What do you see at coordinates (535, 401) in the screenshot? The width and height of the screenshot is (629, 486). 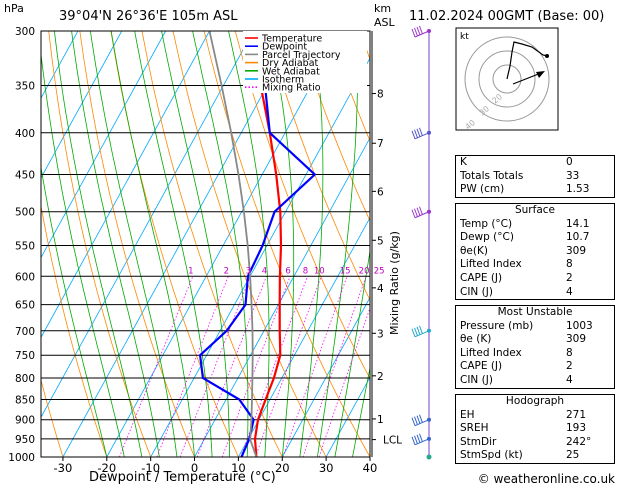 I see `hodograph-title: Hodograph` at bounding box center [535, 401].